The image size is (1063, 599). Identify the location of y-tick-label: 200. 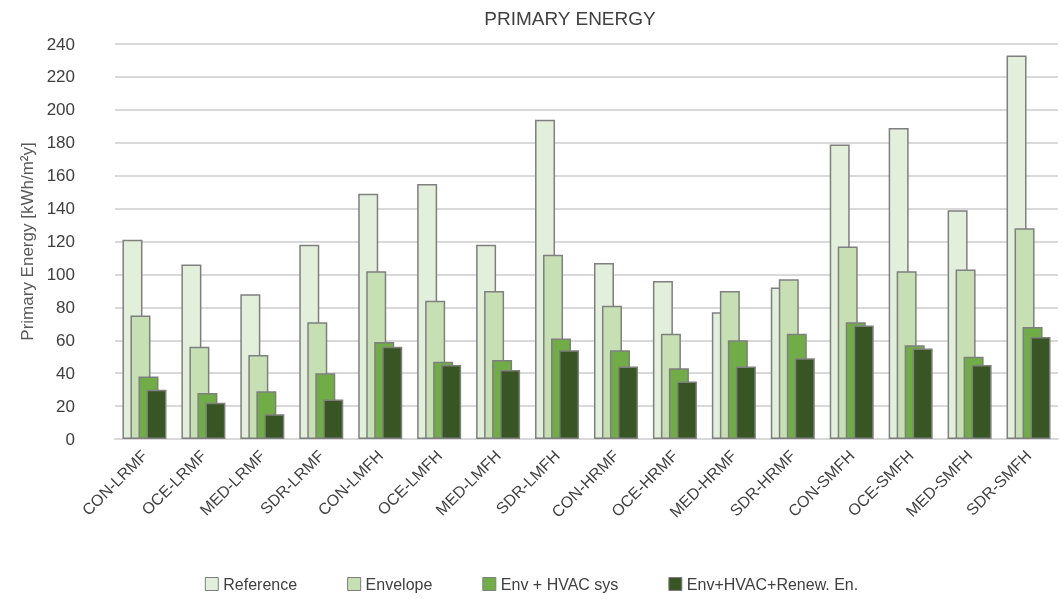
(60, 110).